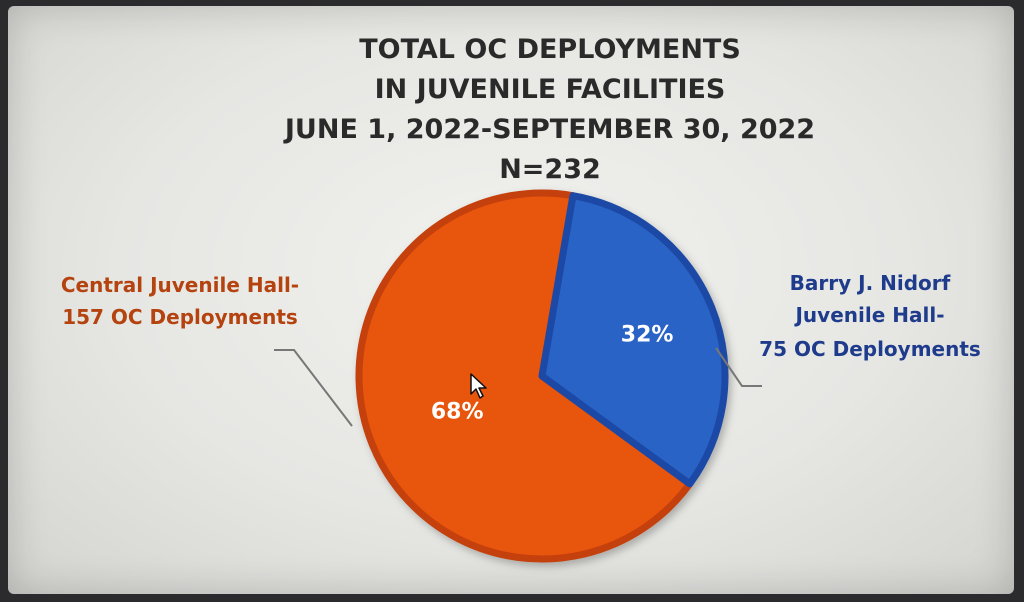 The width and height of the screenshot is (1024, 602). I want to click on central-label-line-2: 157 OC Deployments, so click(180, 317).